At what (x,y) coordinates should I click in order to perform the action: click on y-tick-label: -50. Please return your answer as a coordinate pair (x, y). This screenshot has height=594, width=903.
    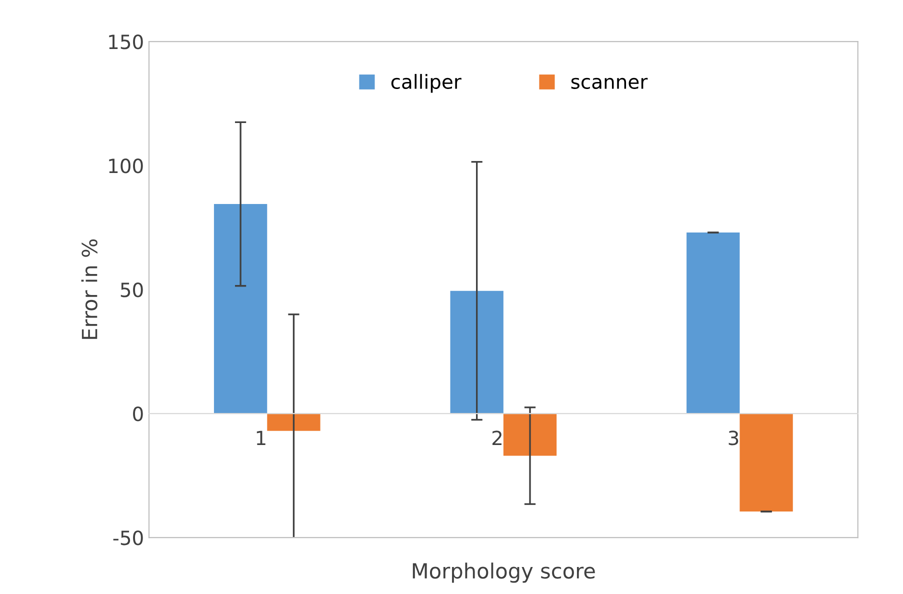
    Looking at the image, I should click on (128, 538).